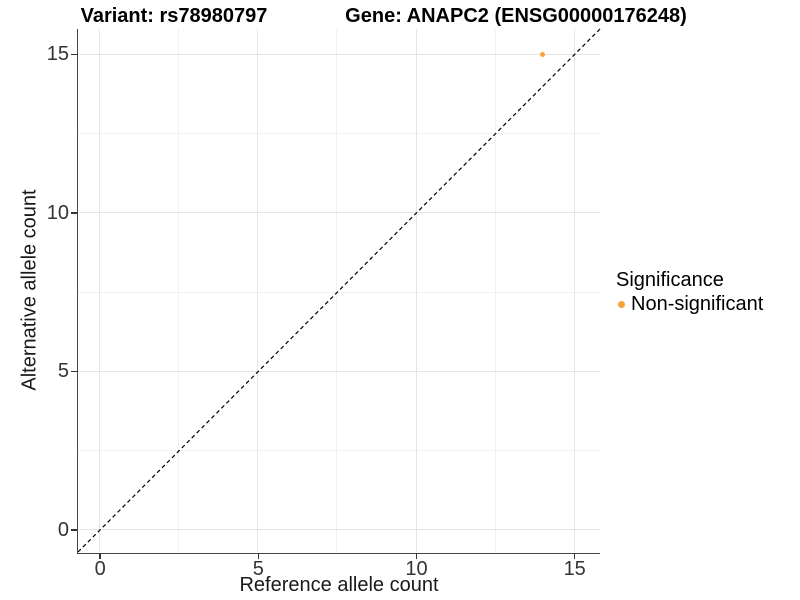 This screenshot has height=600, width=800. Describe the element at coordinates (29, 290) in the screenshot. I see `y-axis-title: Alternative allele count` at that location.